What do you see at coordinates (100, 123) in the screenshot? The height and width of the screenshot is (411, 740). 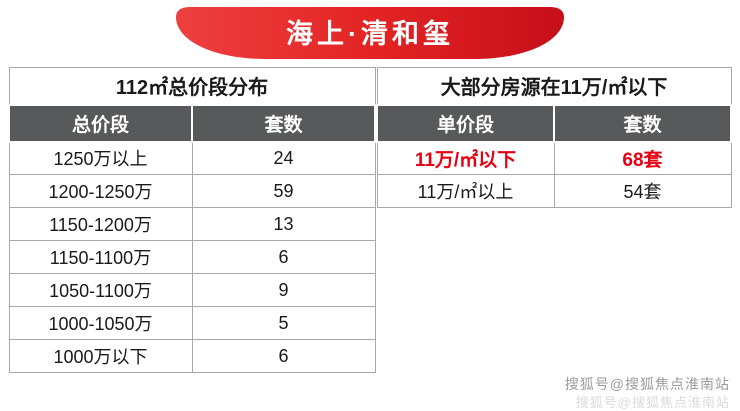 I see `col-header-total-price: 总价段` at bounding box center [100, 123].